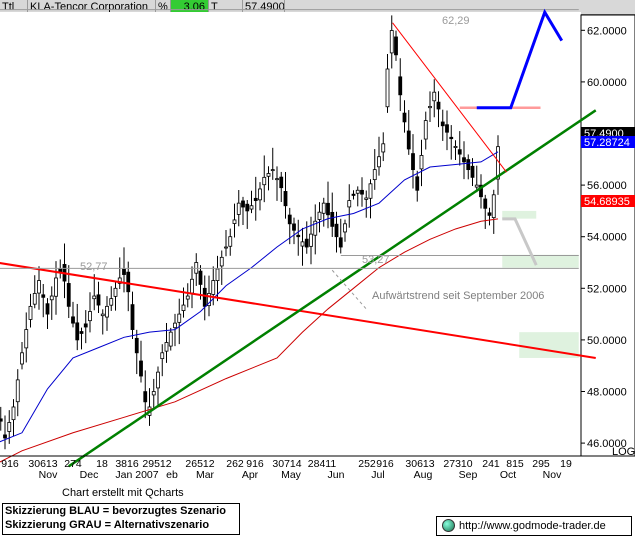 The width and height of the screenshot is (635, 539). What do you see at coordinates (566, 464) in the screenshot?
I see `x-day-label: 19` at bounding box center [566, 464].